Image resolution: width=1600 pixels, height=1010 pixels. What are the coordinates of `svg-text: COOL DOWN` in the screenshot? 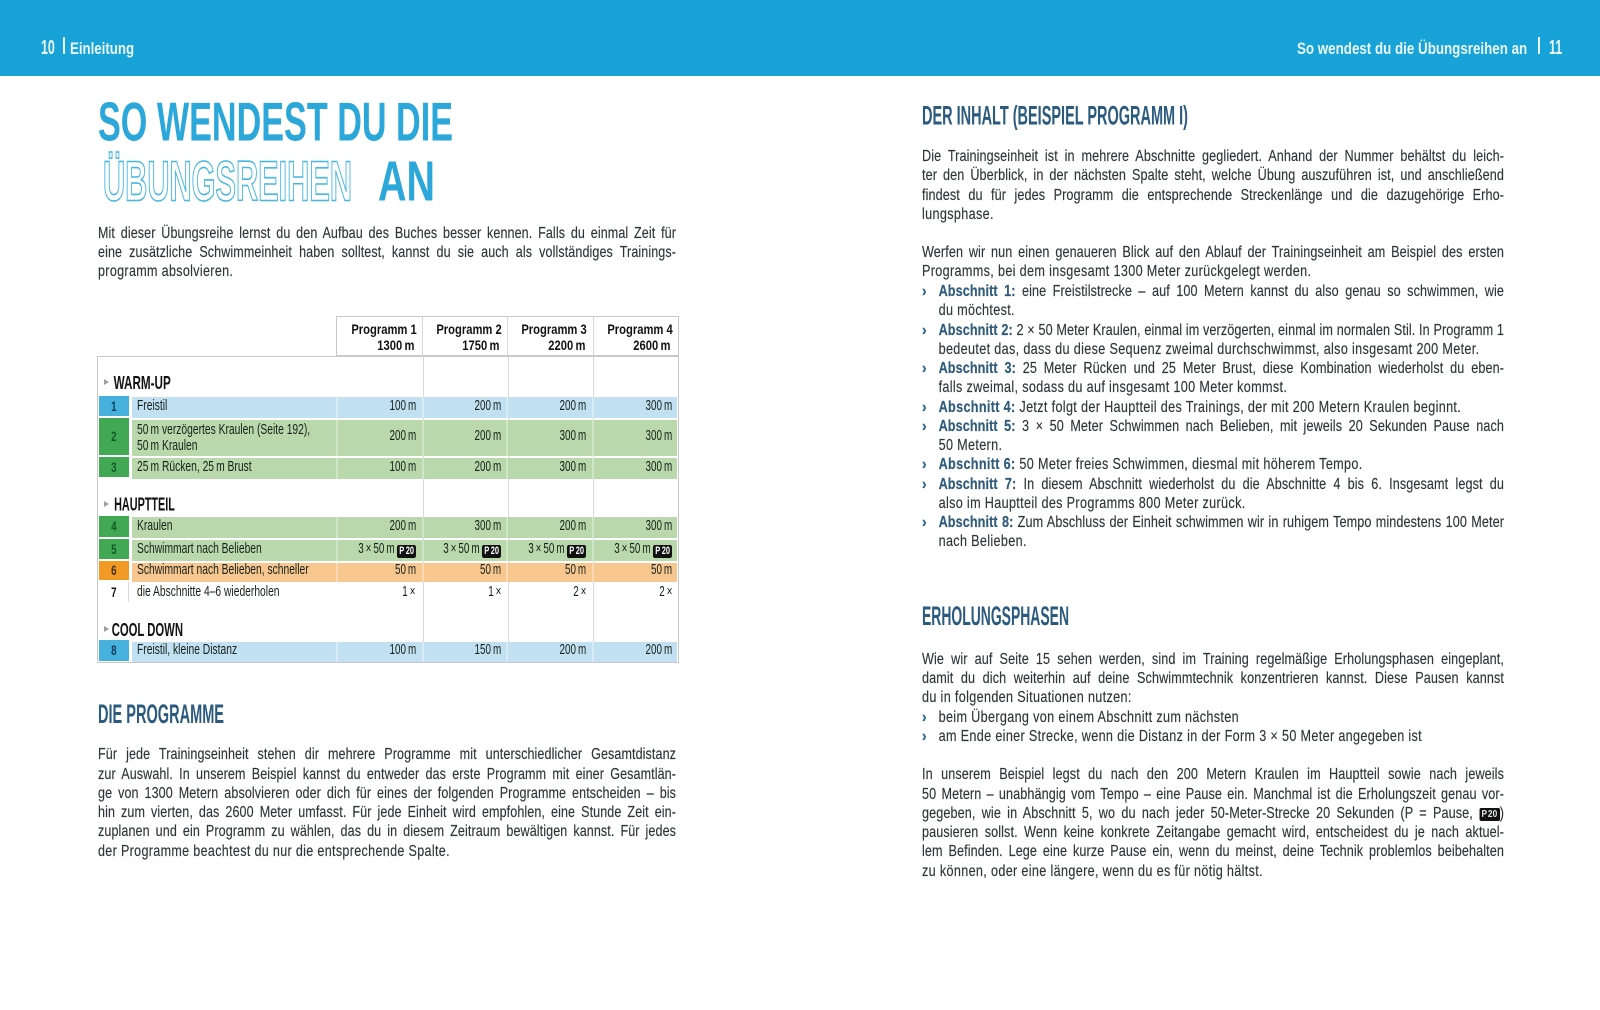 It's located at (147, 629).